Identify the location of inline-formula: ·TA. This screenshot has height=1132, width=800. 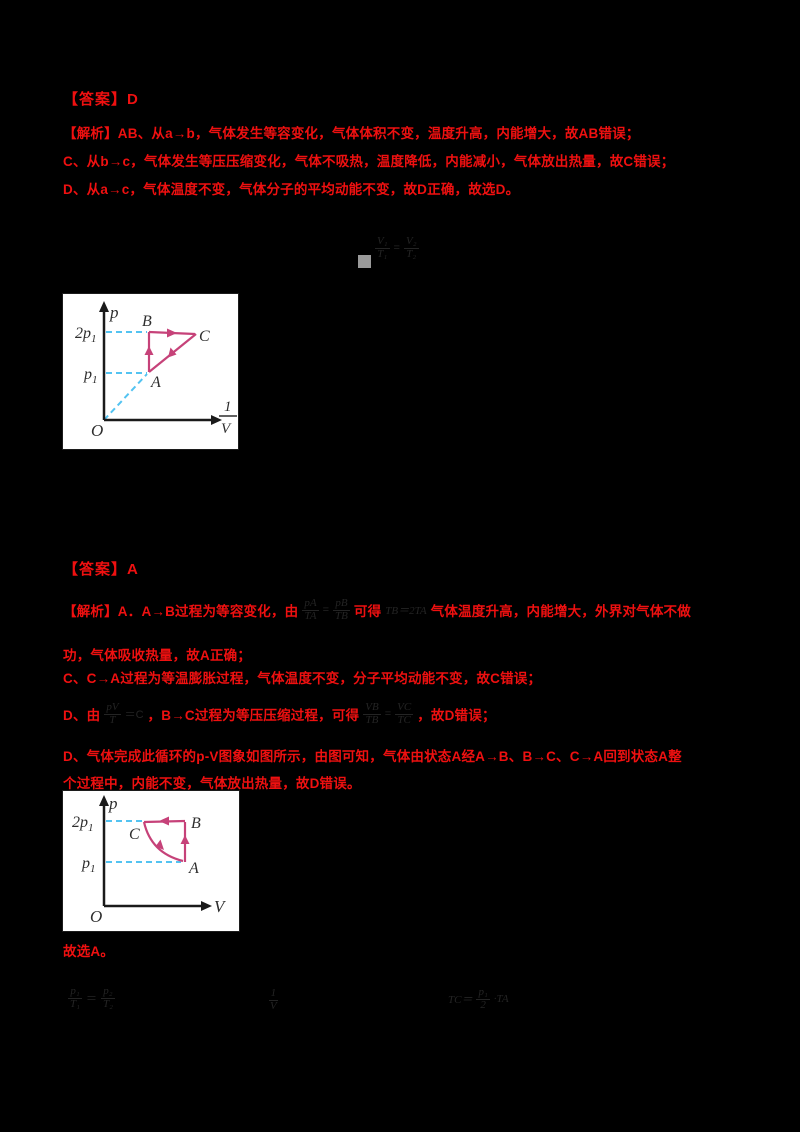
(501, 999).